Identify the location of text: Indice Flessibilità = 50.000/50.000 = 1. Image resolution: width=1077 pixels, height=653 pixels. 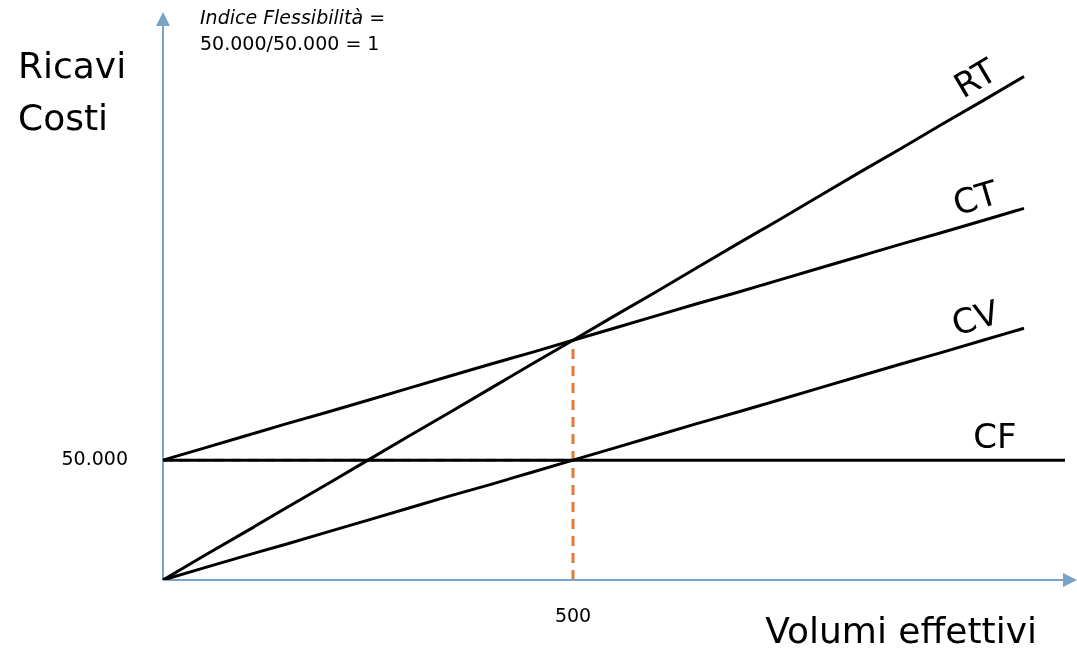
(293, 30).